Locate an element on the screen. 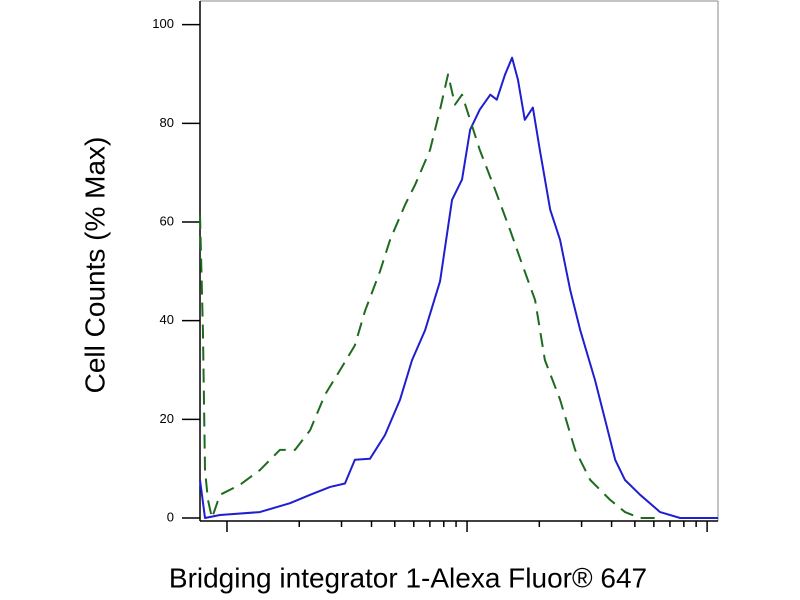  y-axis-title: Cell Counts (% Max) is located at coordinates (94, 265).